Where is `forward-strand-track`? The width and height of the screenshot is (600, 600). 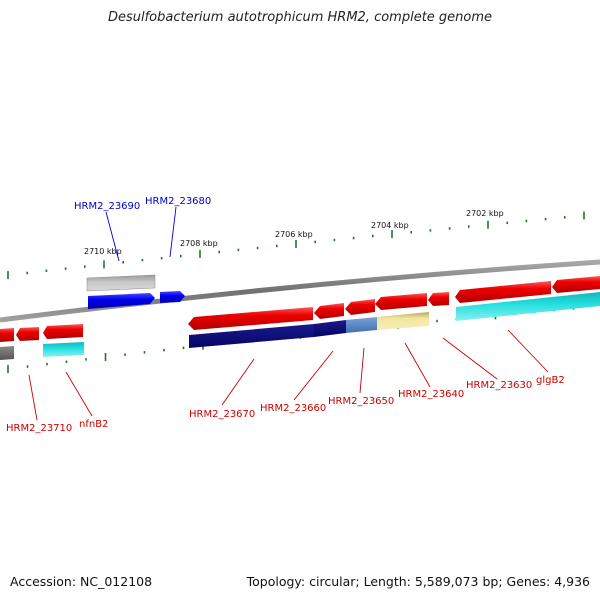
forward-strand-track is located at coordinates (300, 308).